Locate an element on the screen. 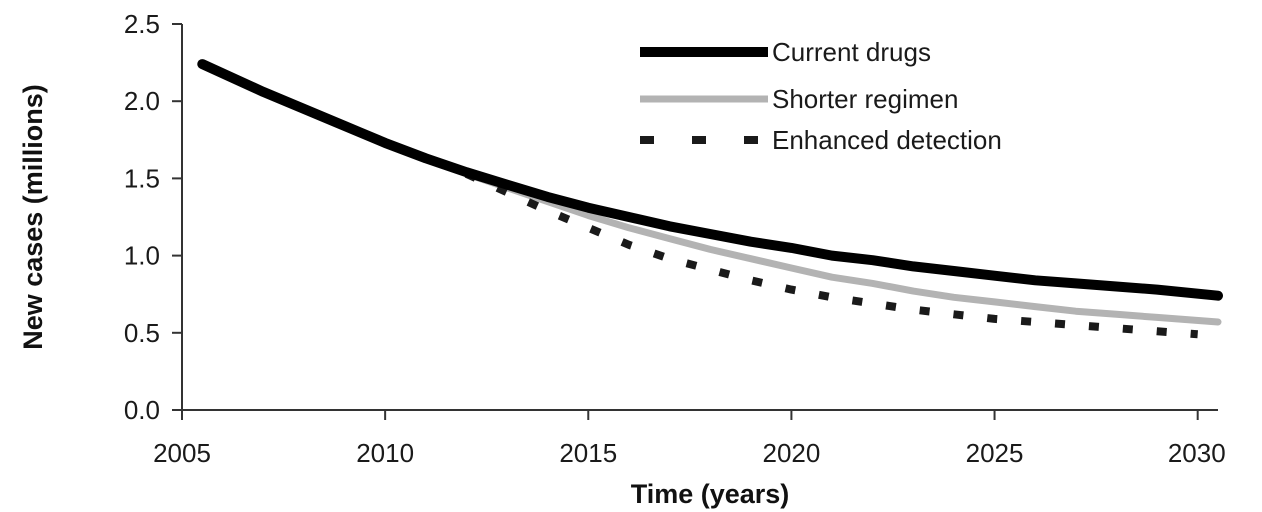  y-tick-label: 2.0 is located at coordinates (142, 101).